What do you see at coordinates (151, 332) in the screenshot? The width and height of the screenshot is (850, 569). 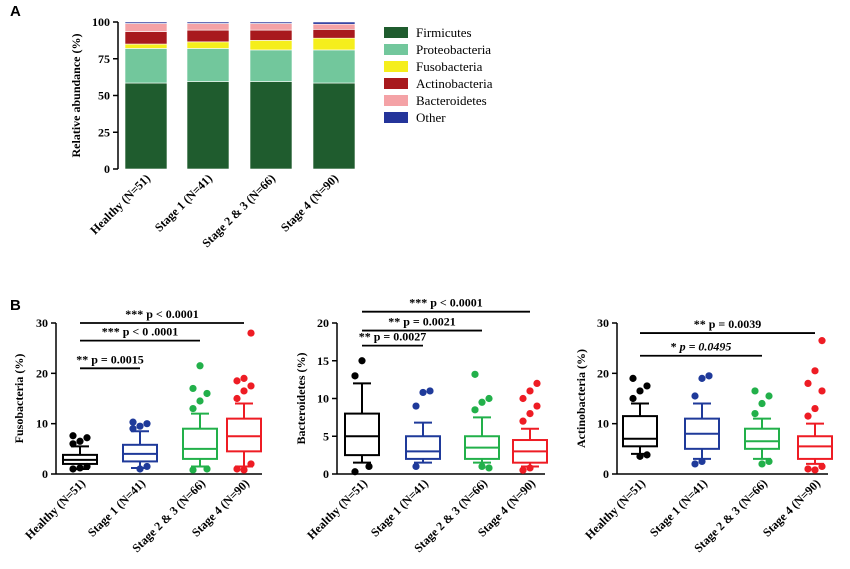 I see `significance-p-value: p < 0 .0001` at bounding box center [151, 332].